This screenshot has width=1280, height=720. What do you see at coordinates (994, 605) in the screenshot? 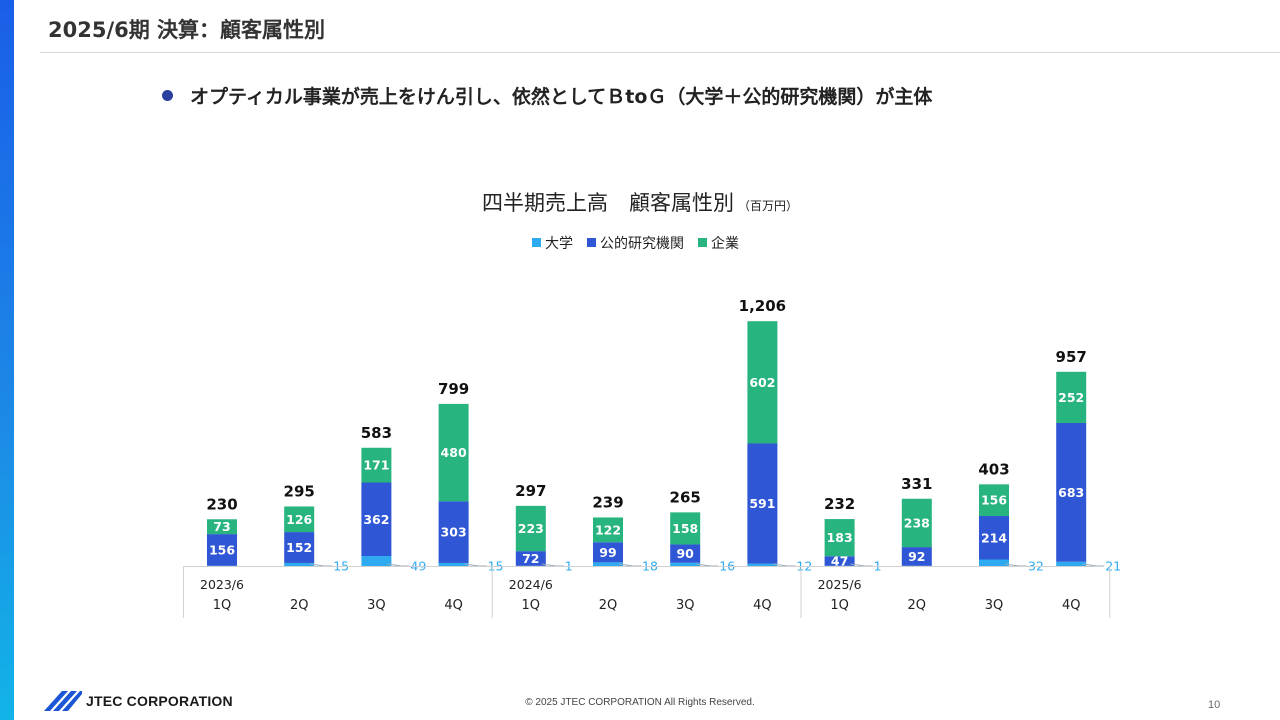
I see `category-label-10: 3Q` at bounding box center [994, 605].